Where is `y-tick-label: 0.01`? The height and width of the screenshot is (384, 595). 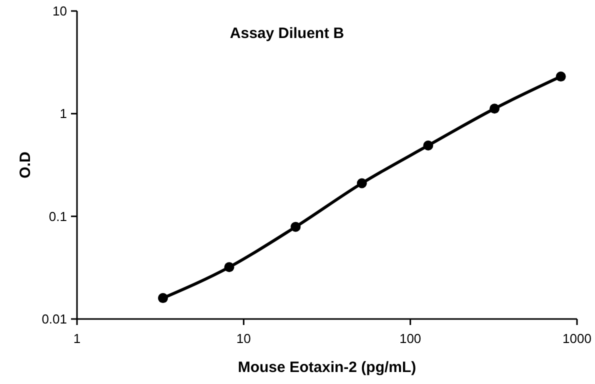 y-tick-label: 0.01 is located at coordinates (54, 319).